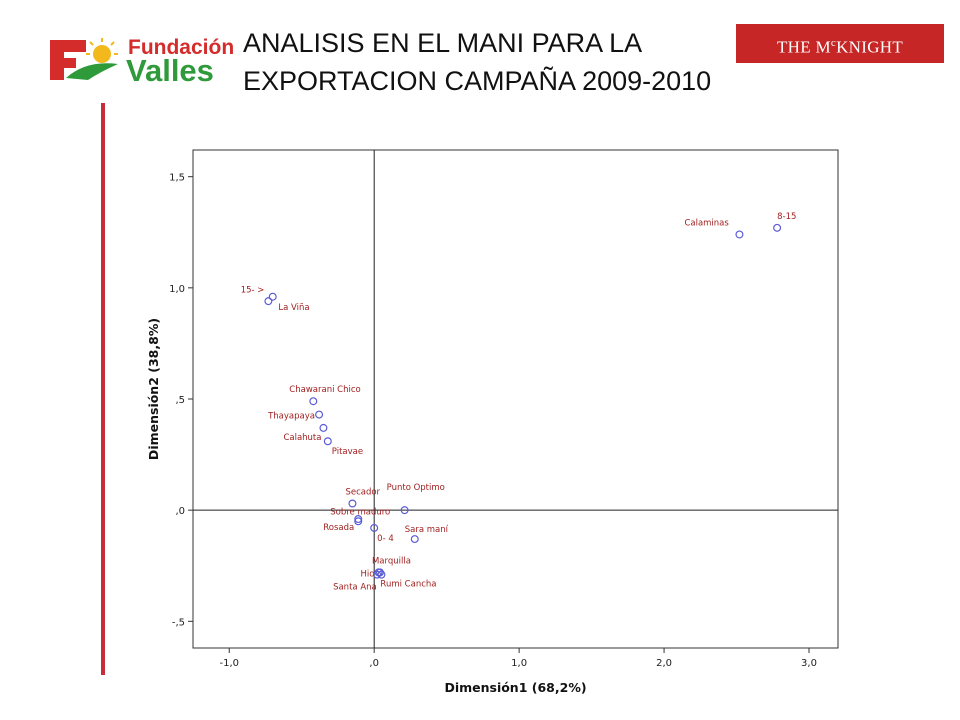 The width and height of the screenshot is (960, 720). What do you see at coordinates (177, 178) in the screenshot?
I see `y-tick-label: 1,5` at bounding box center [177, 178].